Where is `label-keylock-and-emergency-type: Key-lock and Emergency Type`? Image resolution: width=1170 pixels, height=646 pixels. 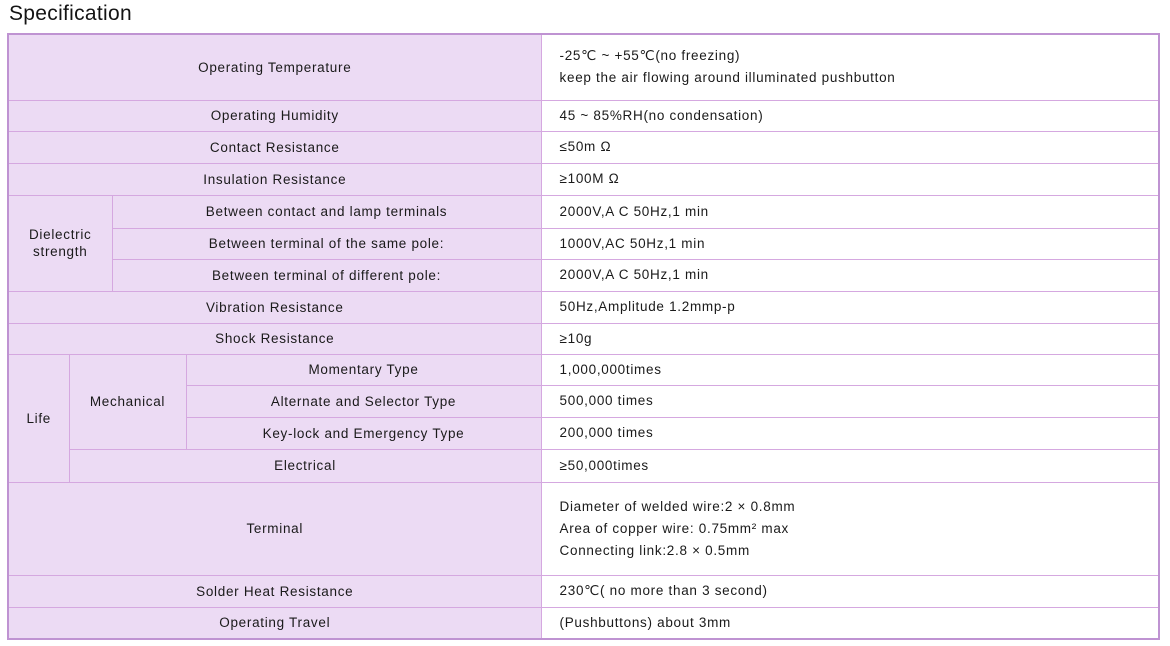 label-keylock-and-emergency-type: Key-lock and Emergency Type is located at coordinates (363, 433).